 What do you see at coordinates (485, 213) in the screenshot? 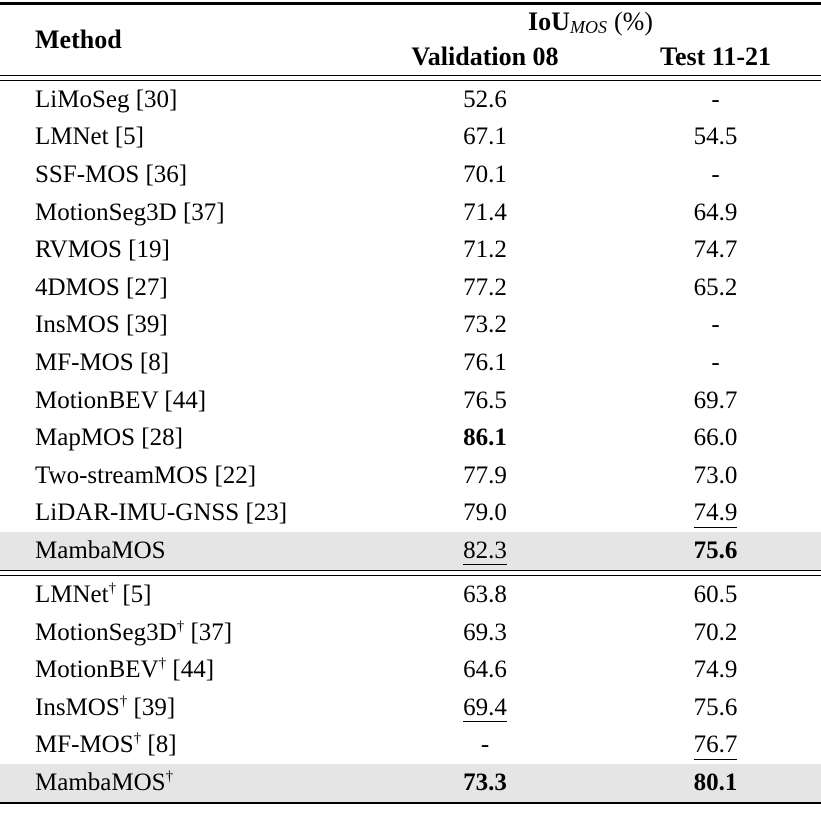
I see `validation-cell: 71.4` at bounding box center [485, 213].